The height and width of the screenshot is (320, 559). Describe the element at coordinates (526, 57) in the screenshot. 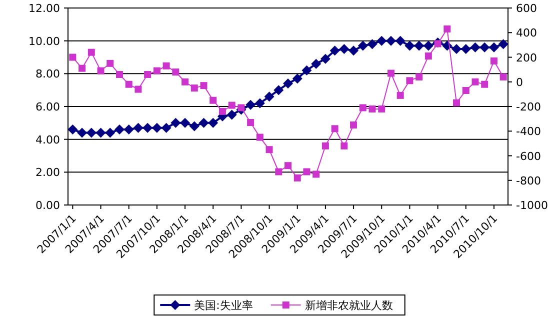

I see `y2-tick-label: 200` at that location.